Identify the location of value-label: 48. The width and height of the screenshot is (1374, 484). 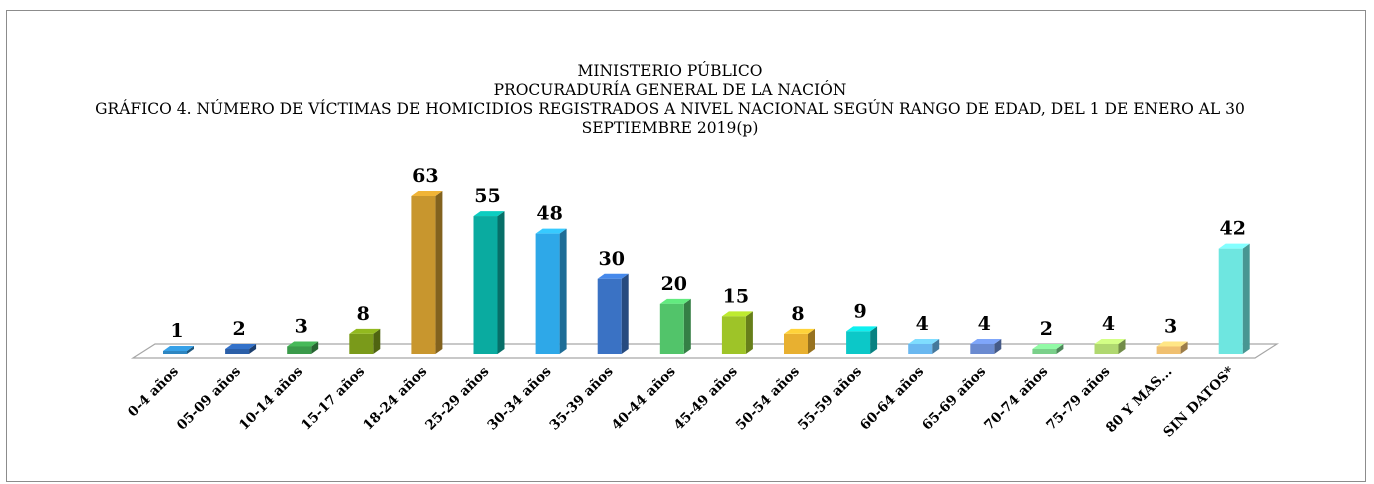
(549, 214).